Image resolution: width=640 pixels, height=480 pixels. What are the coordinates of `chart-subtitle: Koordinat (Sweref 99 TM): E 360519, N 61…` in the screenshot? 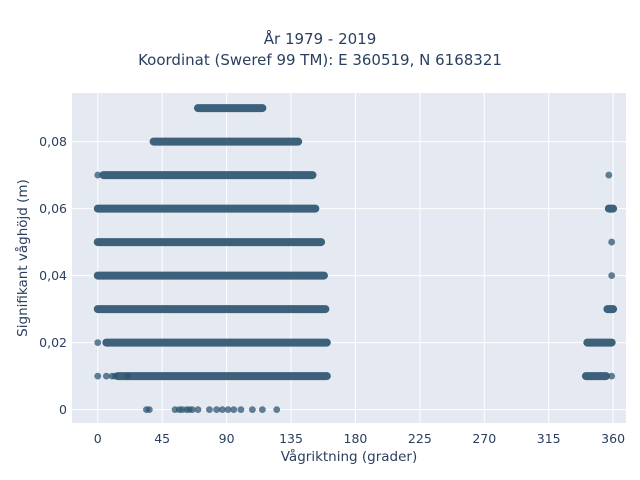 It's located at (320, 60).